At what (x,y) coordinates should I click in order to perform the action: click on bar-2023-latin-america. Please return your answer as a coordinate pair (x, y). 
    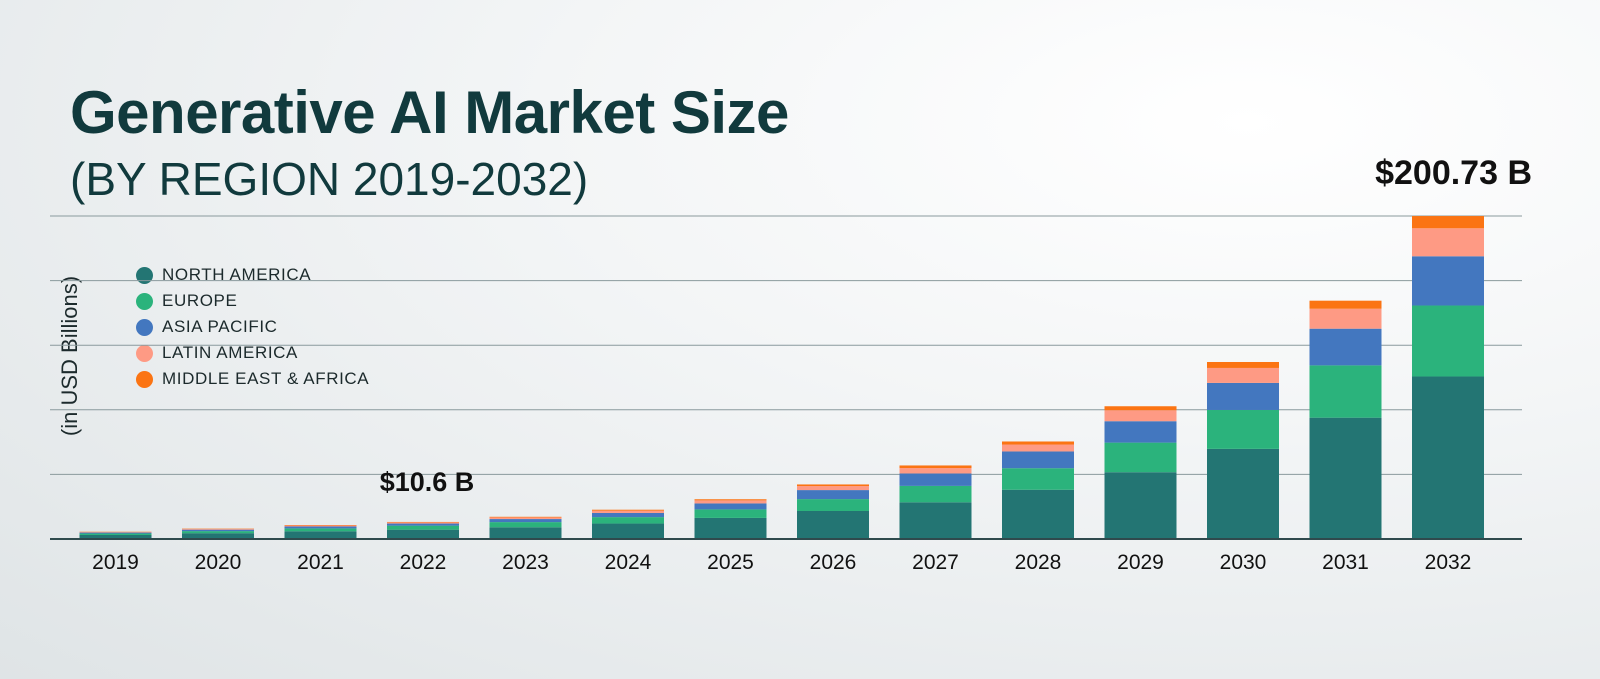
    Looking at the image, I should click on (525, 518).